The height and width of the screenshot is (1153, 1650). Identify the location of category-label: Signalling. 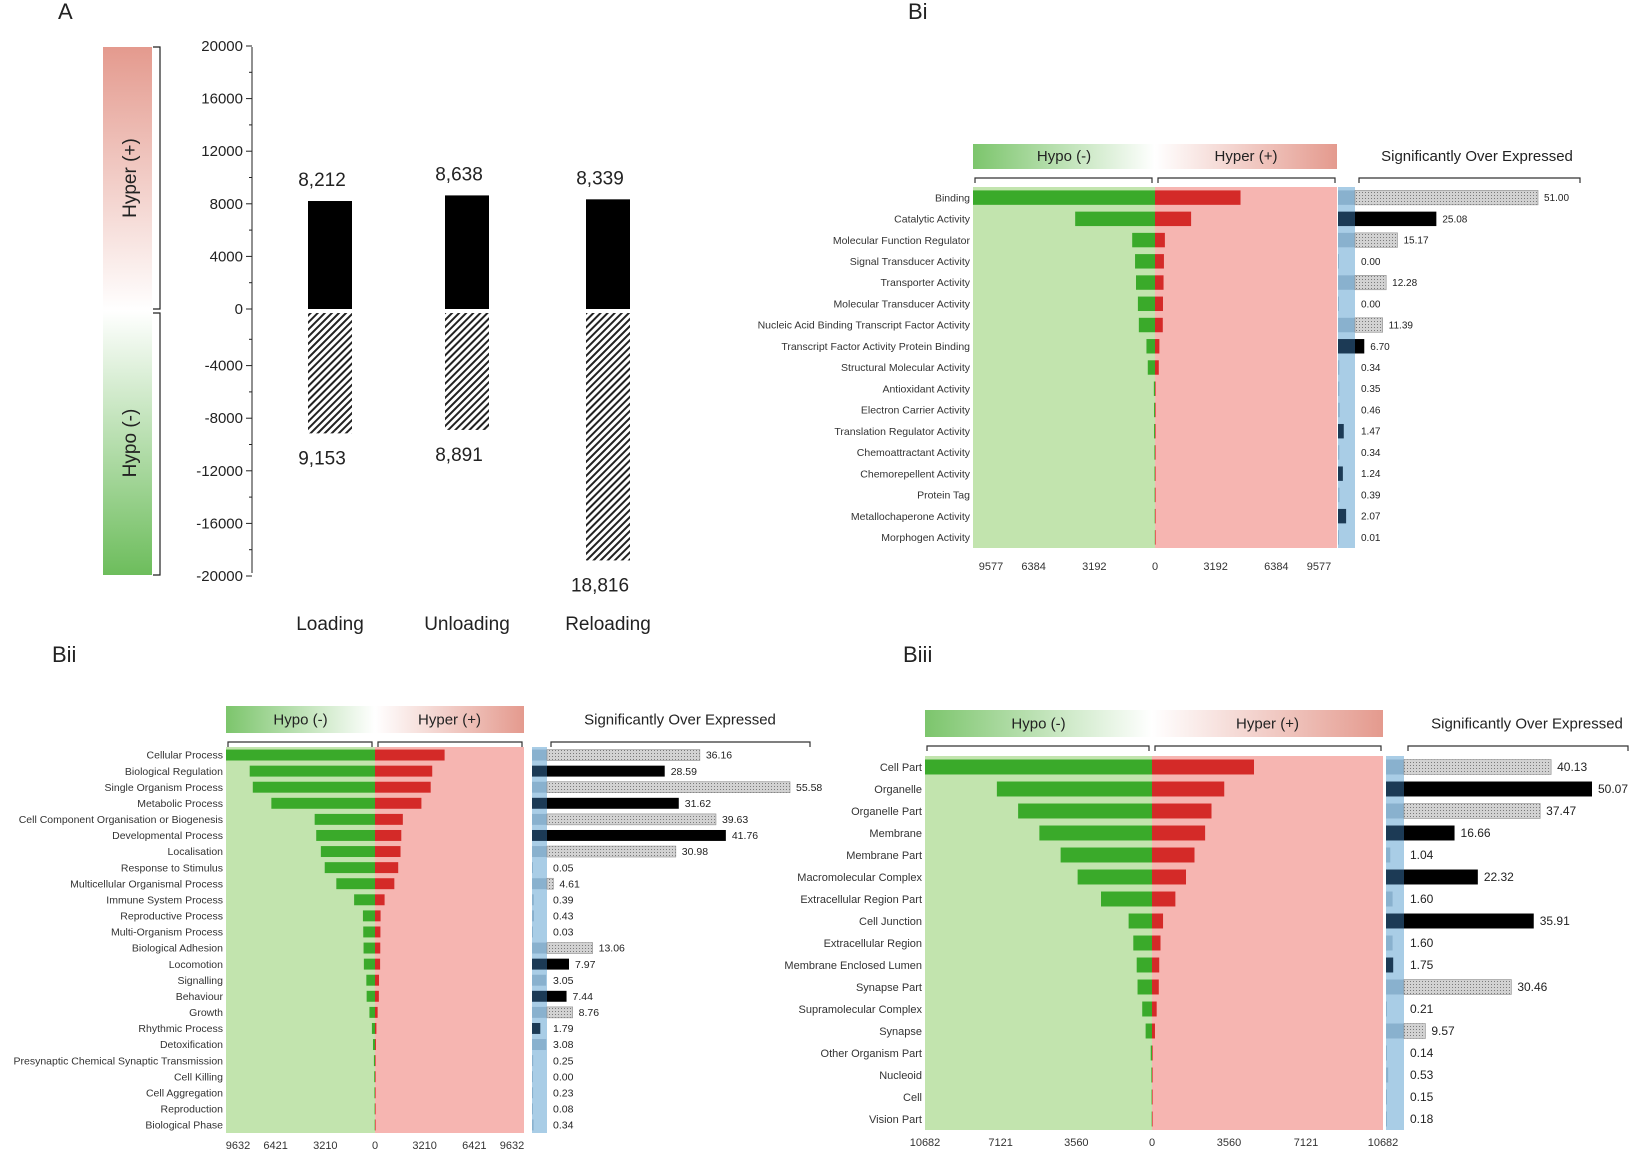
(200, 981).